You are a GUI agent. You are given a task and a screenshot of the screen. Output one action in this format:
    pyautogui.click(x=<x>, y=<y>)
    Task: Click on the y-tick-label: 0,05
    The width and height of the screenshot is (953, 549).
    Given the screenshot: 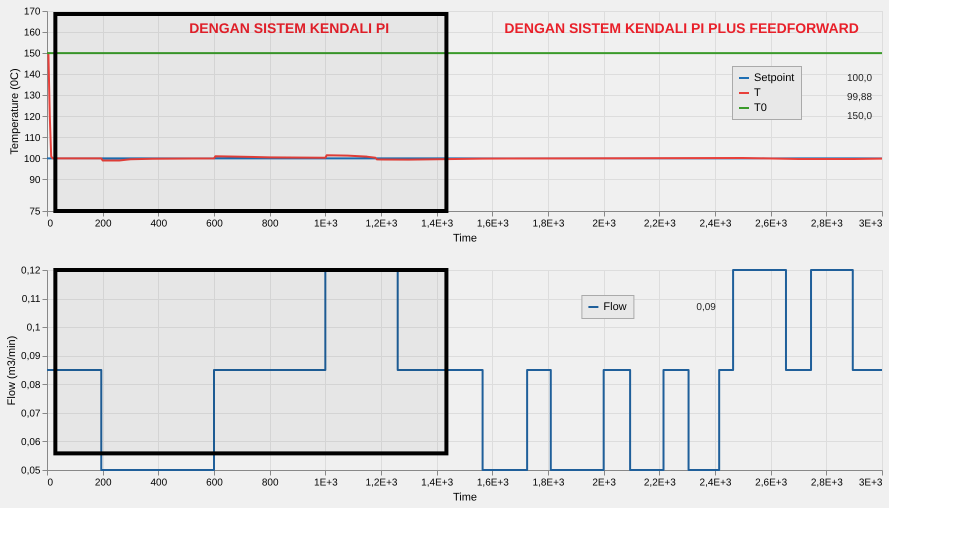 What is the action you would take?
    pyautogui.click(x=31, y=471)
    